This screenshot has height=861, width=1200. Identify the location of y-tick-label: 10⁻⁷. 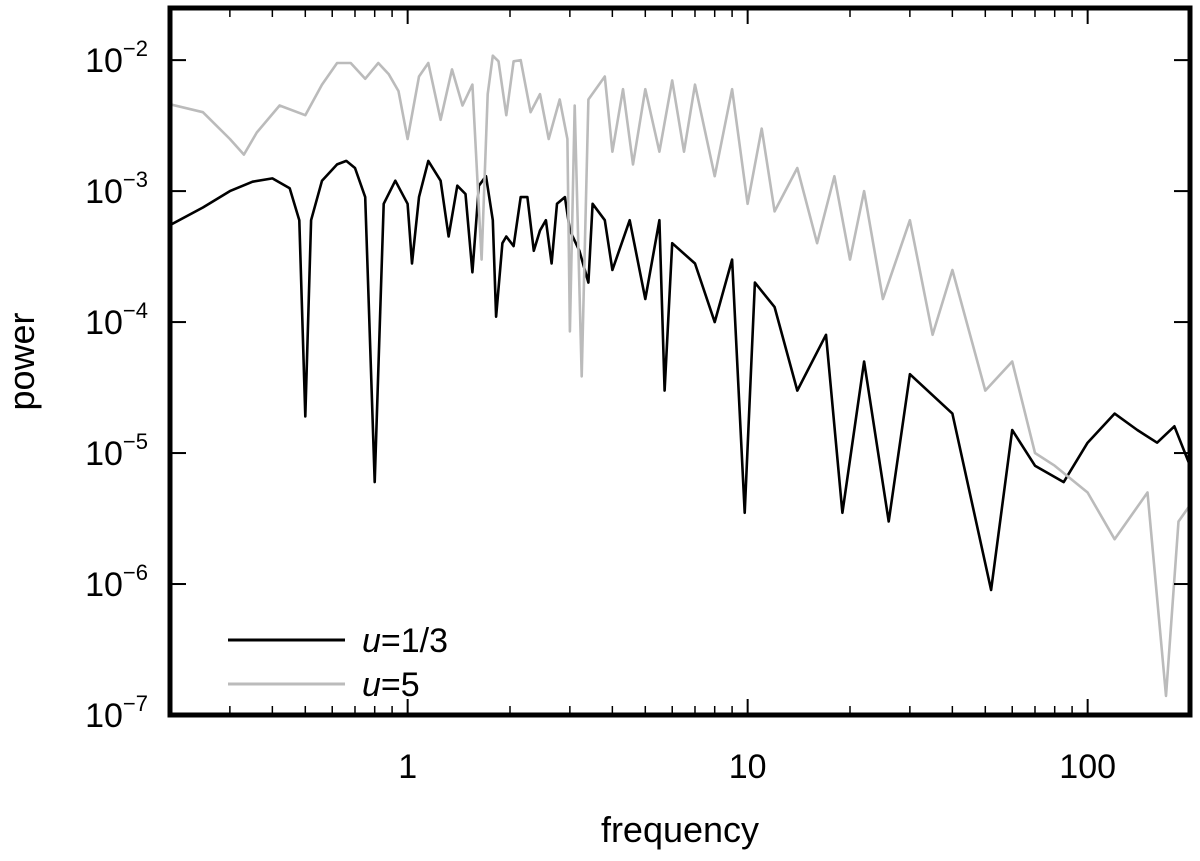
(116, 713).